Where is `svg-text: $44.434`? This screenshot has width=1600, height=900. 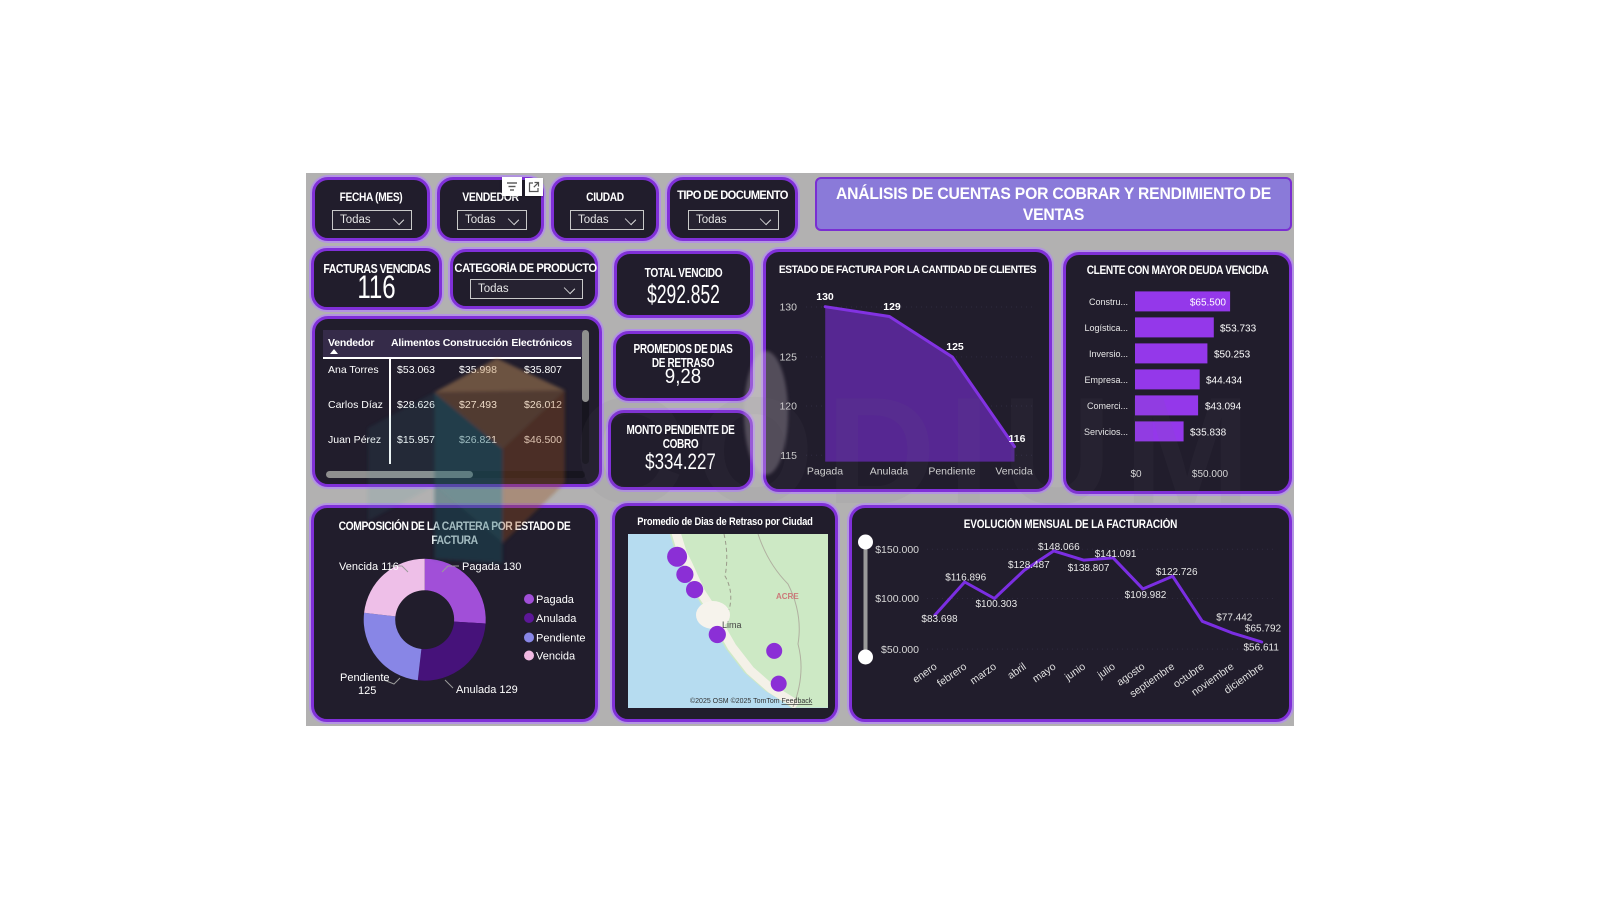
svg-text: $44.434 is located at coordinates (1224, 381).